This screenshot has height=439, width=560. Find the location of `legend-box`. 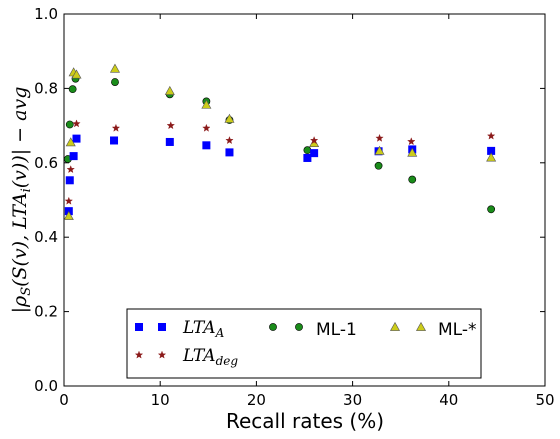

legend-box is located at coordinates (304, 343).